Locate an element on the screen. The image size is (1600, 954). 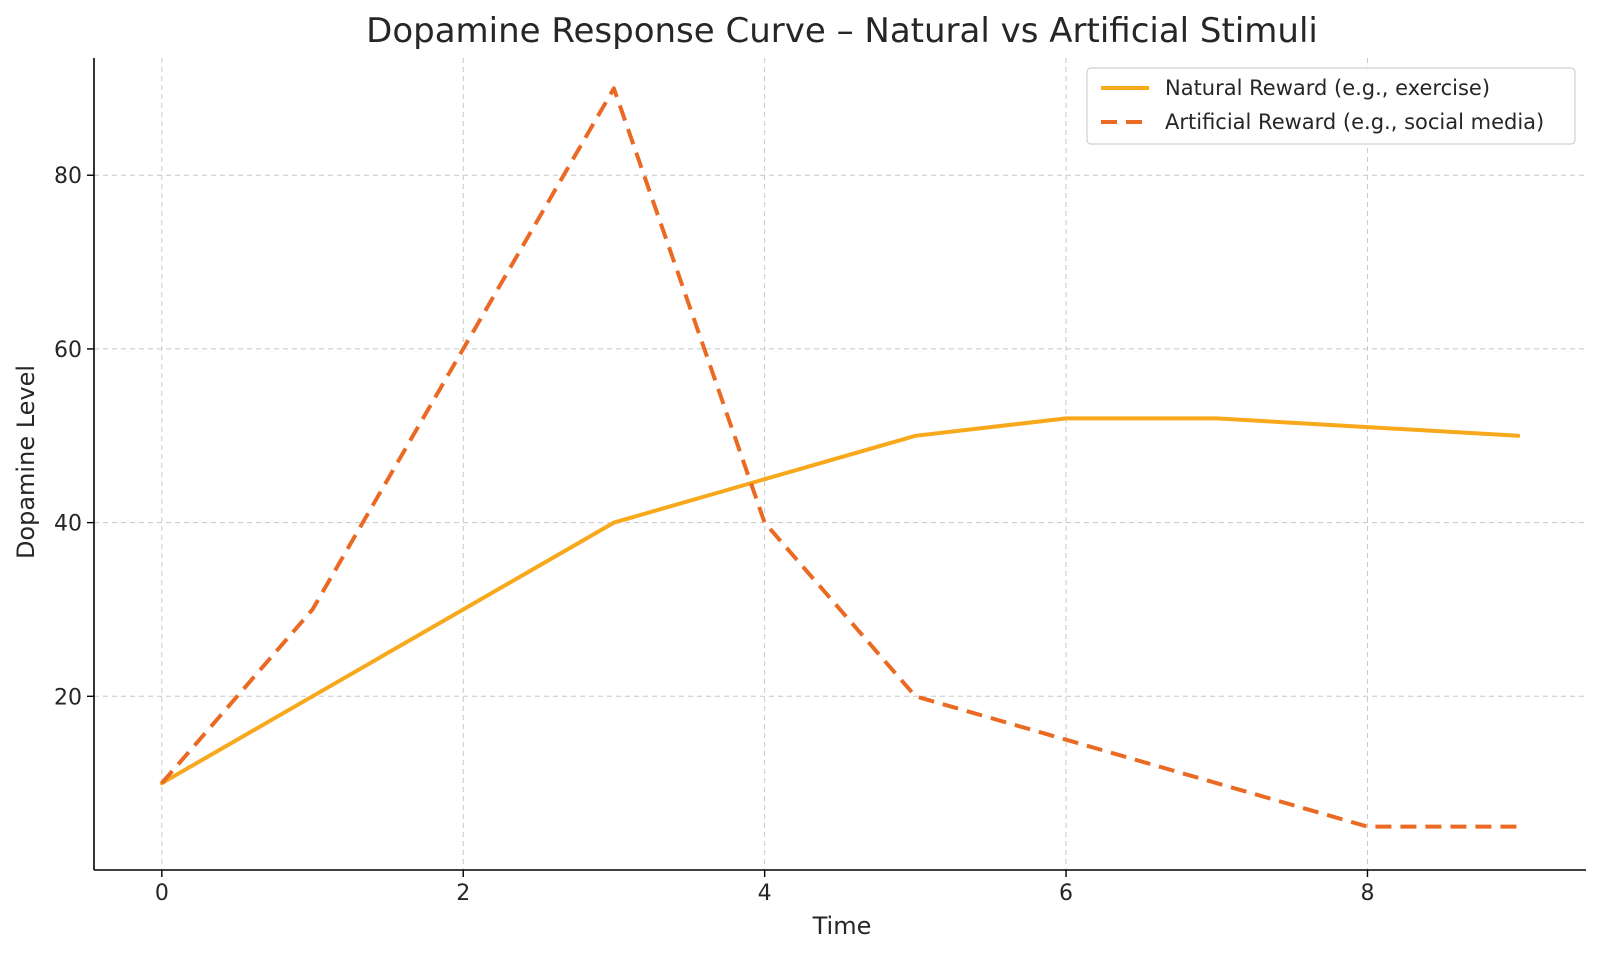
x-tick-label: 0 is located at coordinates (162, 893).